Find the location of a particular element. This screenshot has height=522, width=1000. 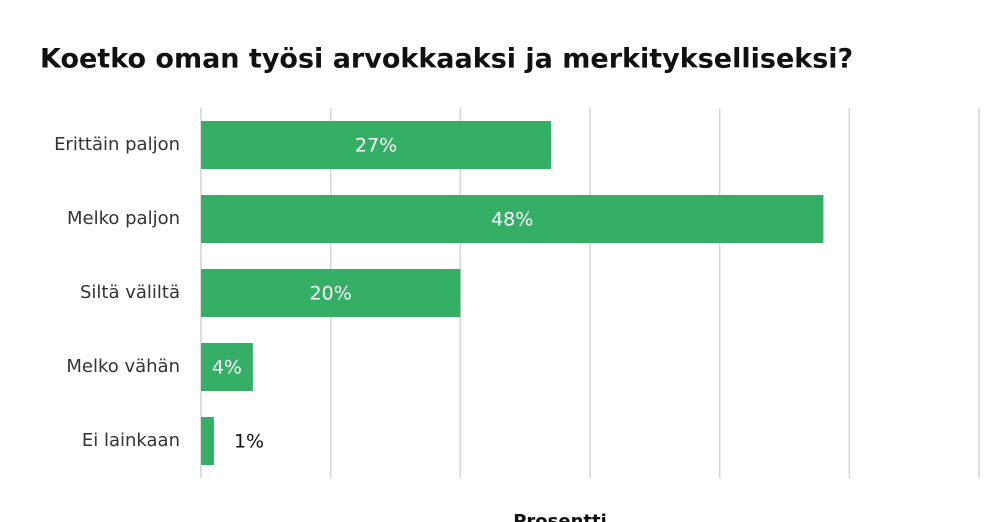

y-tick-label: Melko vähän is located at coordinates (123, 366).